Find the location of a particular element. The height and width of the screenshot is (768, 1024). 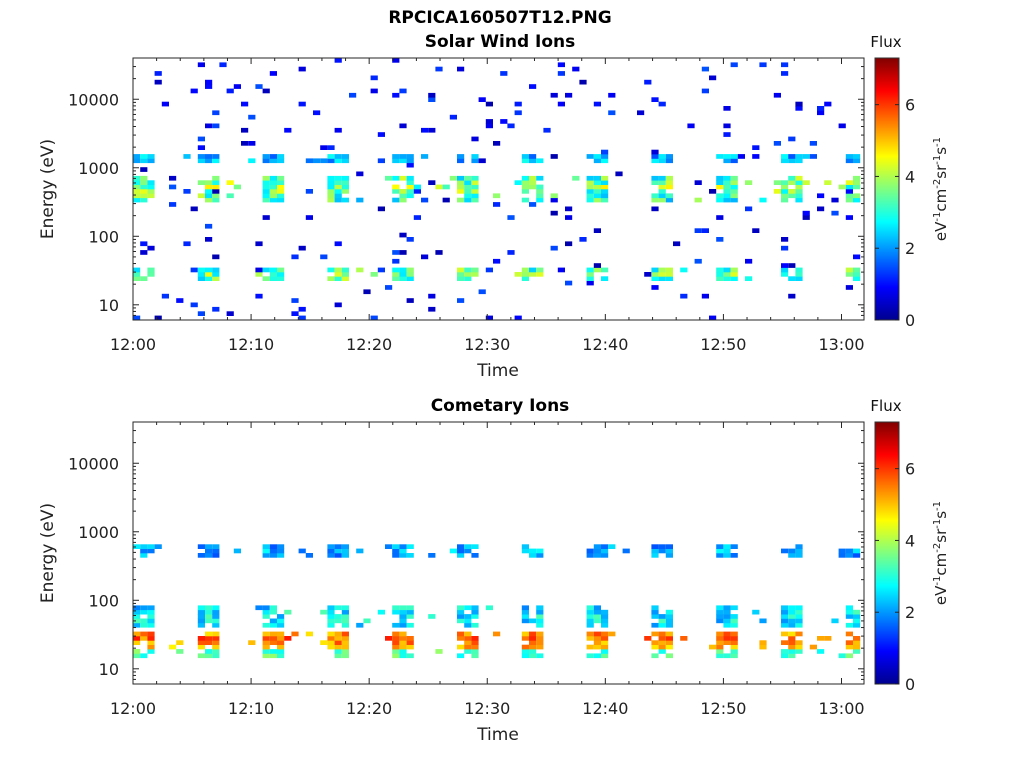

figure-title: RPCICA160507T12.PNG is located at coordinates (500, 18).